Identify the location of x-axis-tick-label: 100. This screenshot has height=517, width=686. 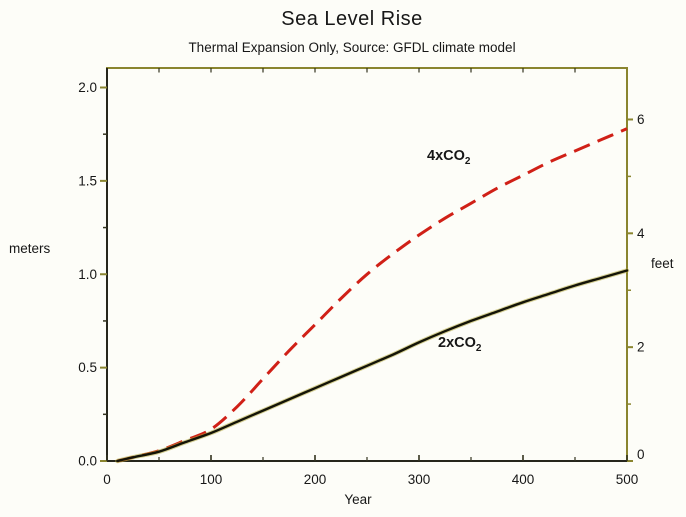
(211, 479).